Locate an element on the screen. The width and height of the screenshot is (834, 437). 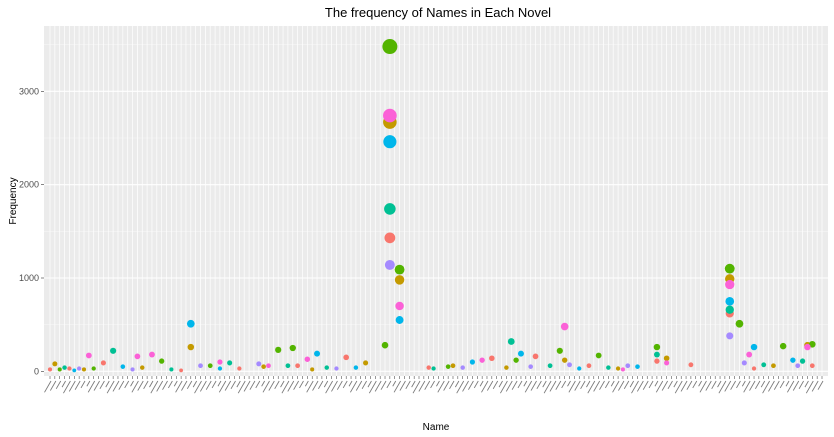
y-tick-label: 2000 is located at coordinates (29, 185).